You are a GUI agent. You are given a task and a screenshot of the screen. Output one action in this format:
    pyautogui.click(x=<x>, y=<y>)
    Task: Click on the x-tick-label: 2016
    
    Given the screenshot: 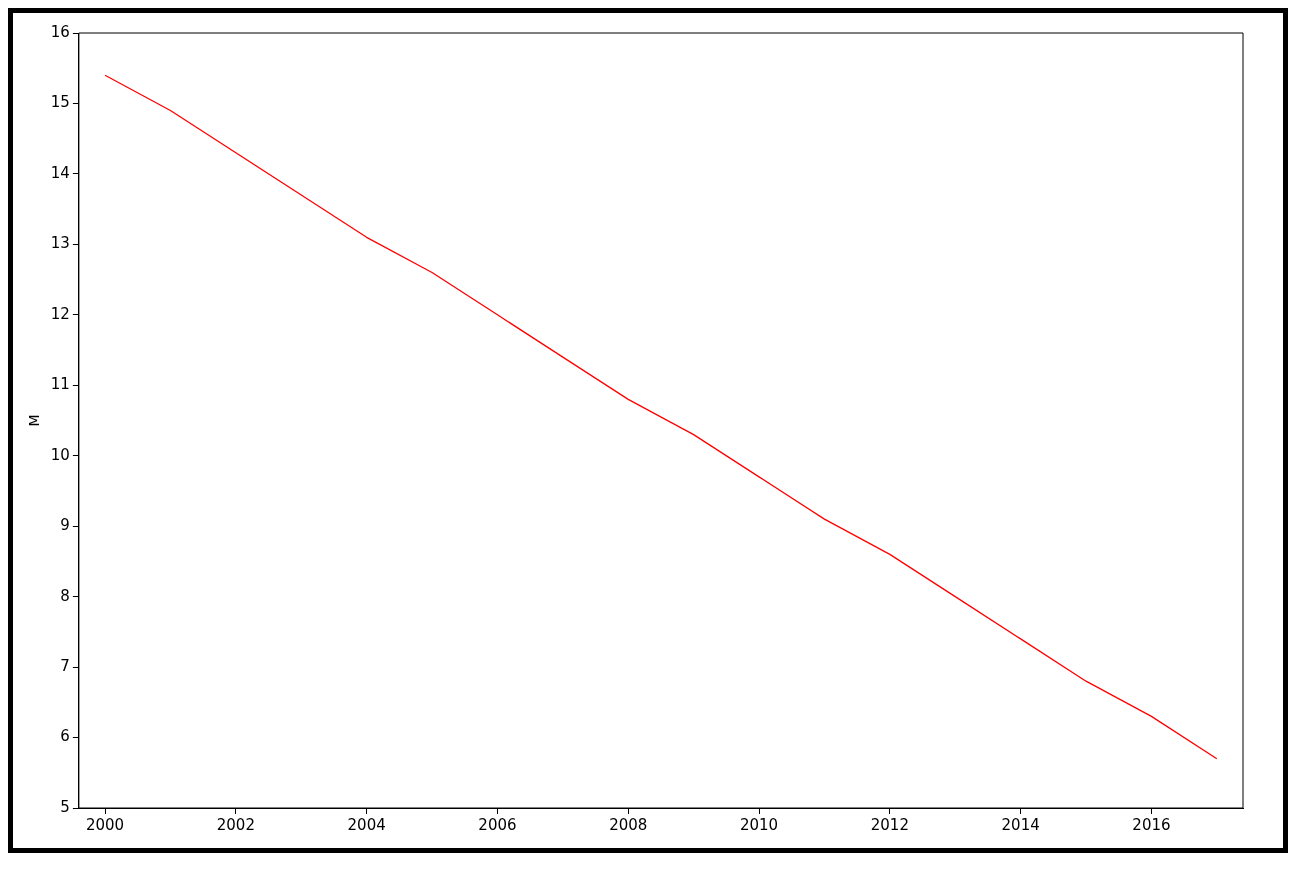 What is the action you would take?
    pyautogui.click(x=1151, y=824)
    